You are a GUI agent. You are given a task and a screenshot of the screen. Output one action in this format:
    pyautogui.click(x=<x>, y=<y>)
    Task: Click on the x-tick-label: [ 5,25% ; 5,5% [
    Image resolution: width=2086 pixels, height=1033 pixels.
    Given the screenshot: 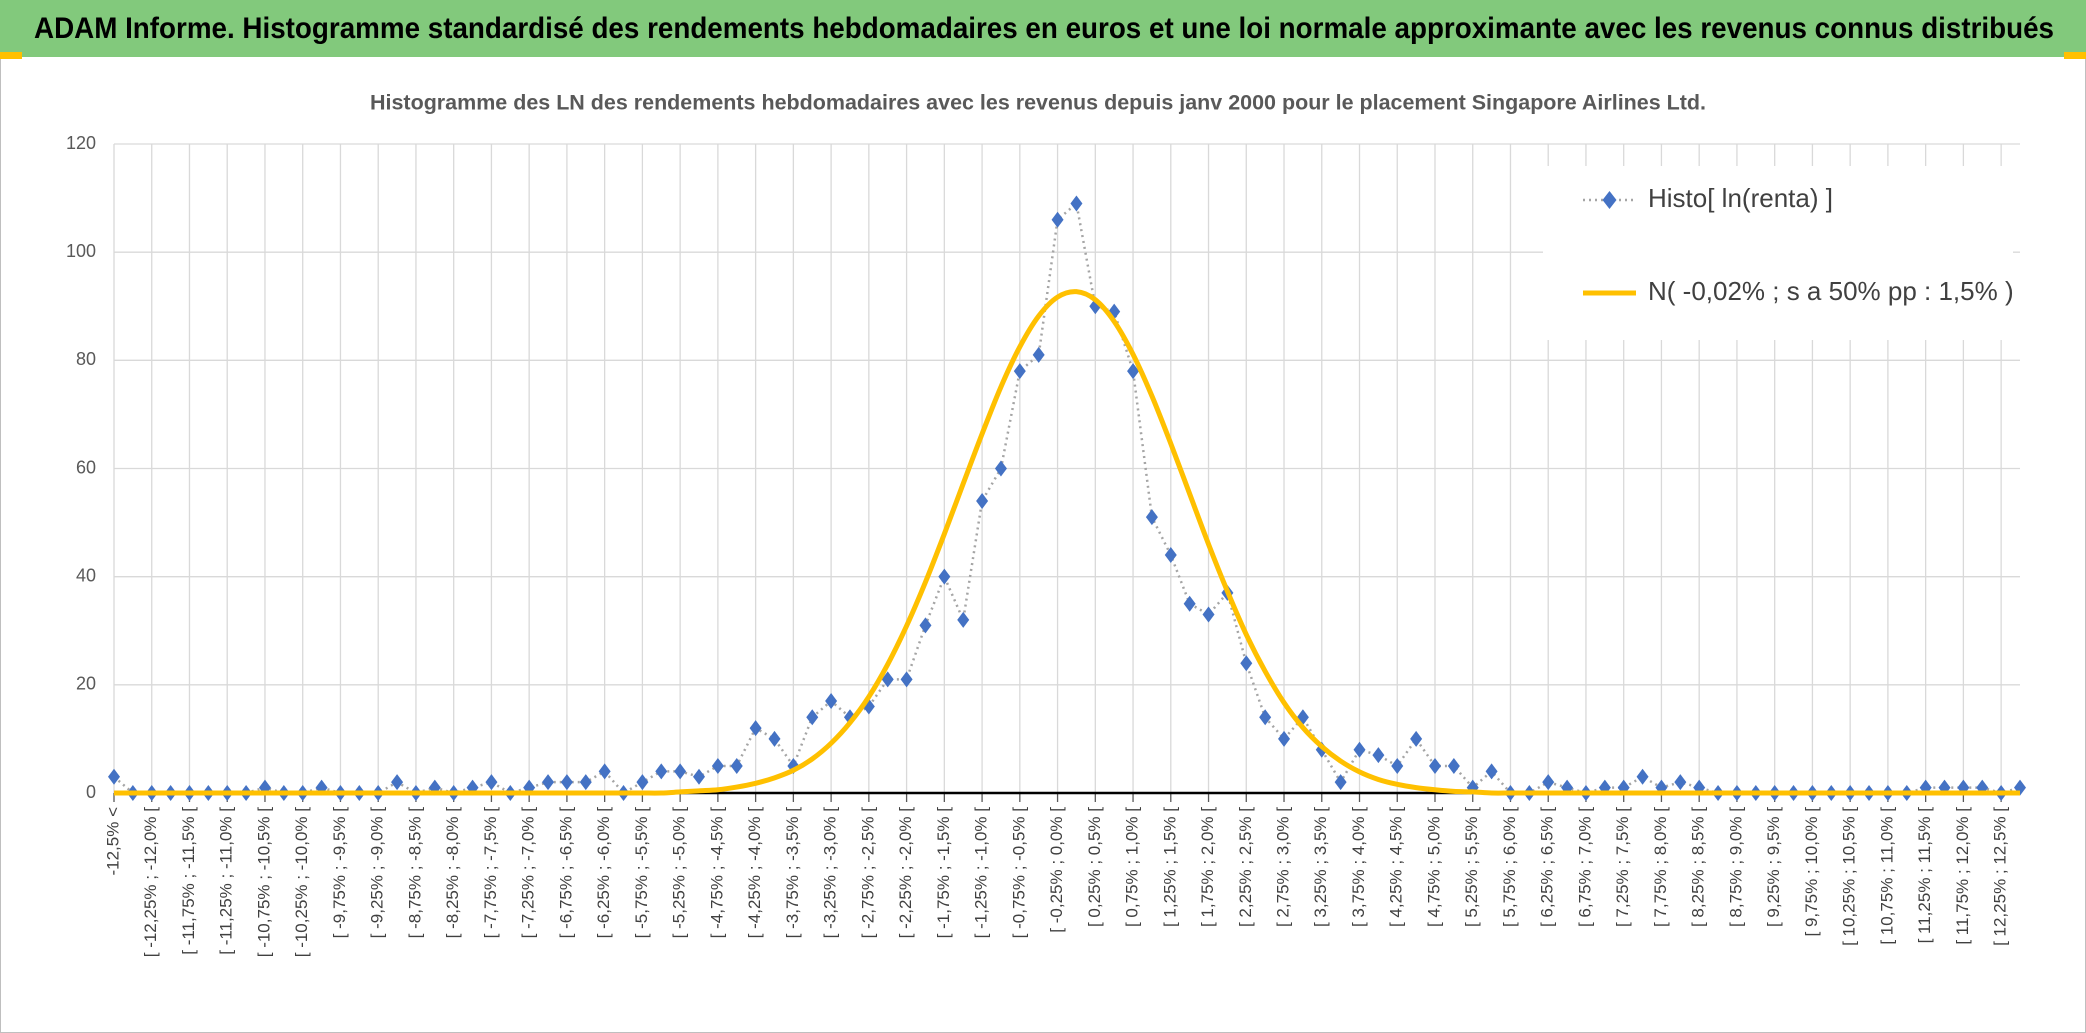 What is the action you would take?
    pyautogui.click(x=1471, y=867)
    